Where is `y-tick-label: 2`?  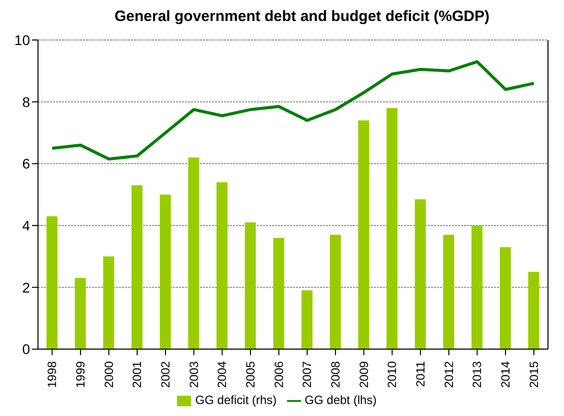
y-tick-label: 2 is located at coordinates (26, 287).